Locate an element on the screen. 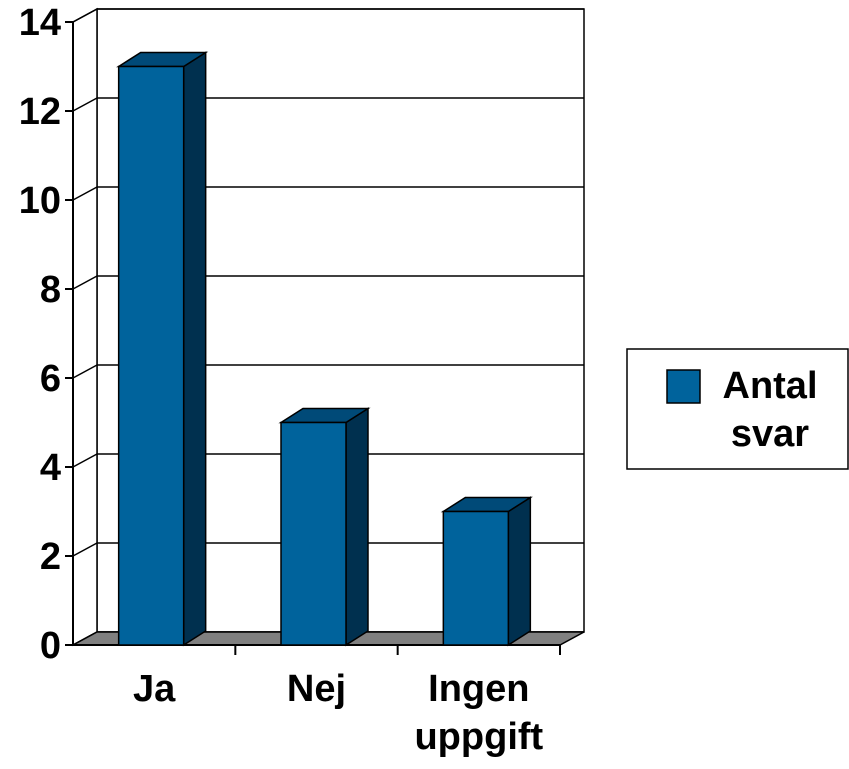 The image size is (849, 769). legend-label: Antal svar is located at coordinates (770, 410).